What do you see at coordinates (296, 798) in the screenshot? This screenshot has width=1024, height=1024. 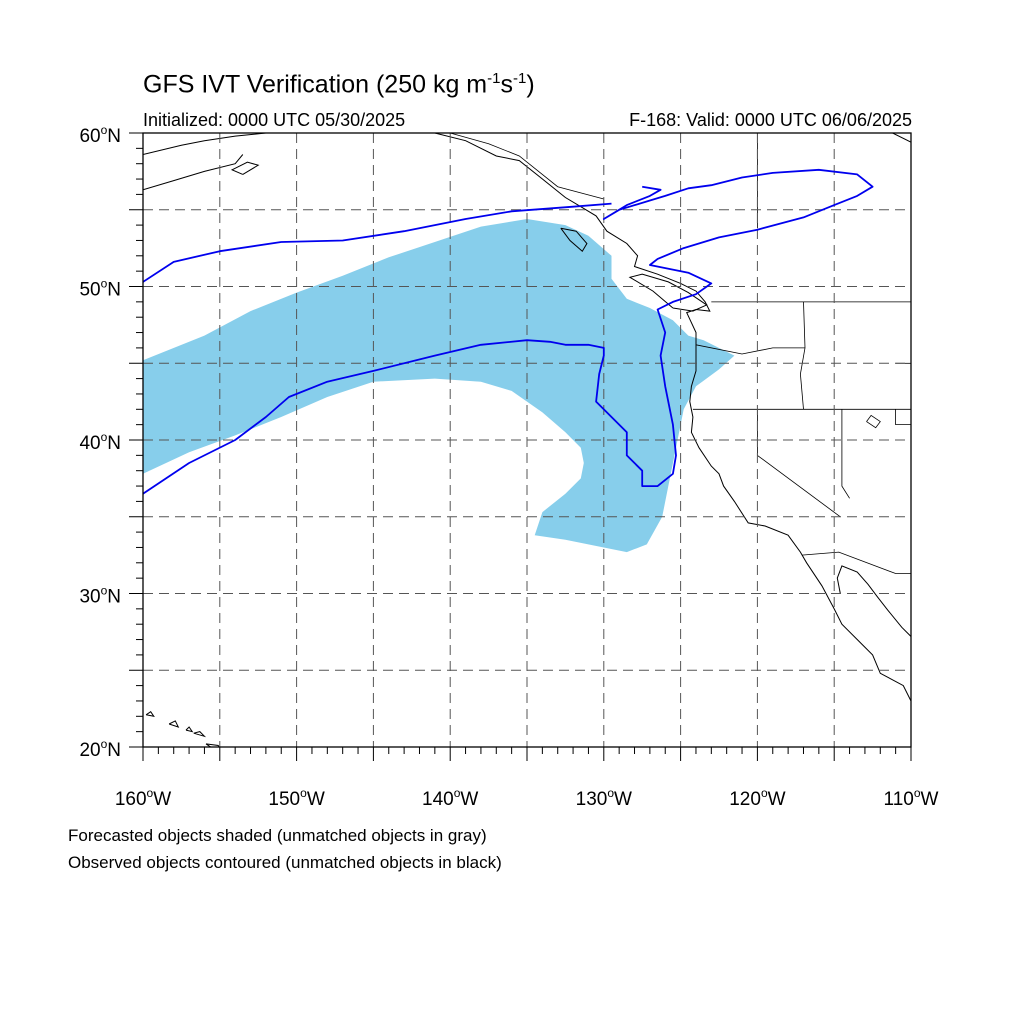 I see `lon-tick-label: 150oW` at bounding box center [296, 798].